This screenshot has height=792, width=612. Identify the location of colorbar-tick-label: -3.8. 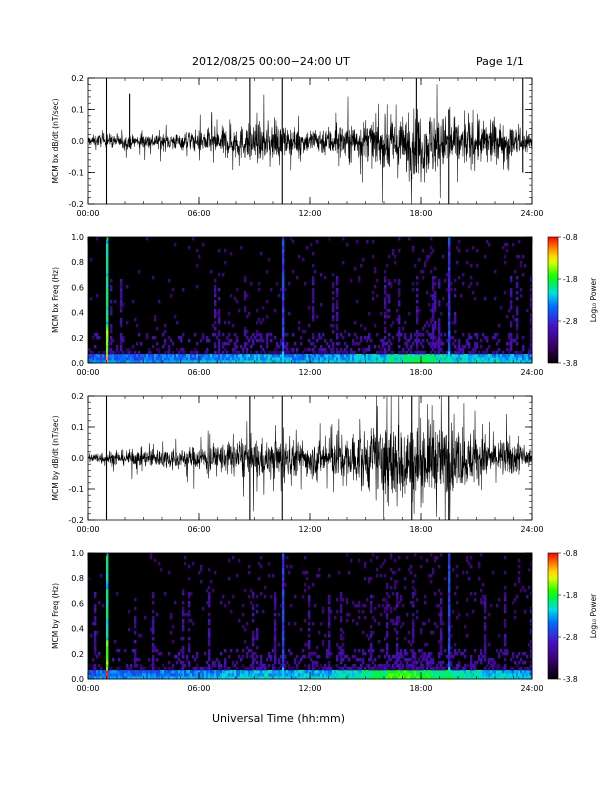
(570, 363).